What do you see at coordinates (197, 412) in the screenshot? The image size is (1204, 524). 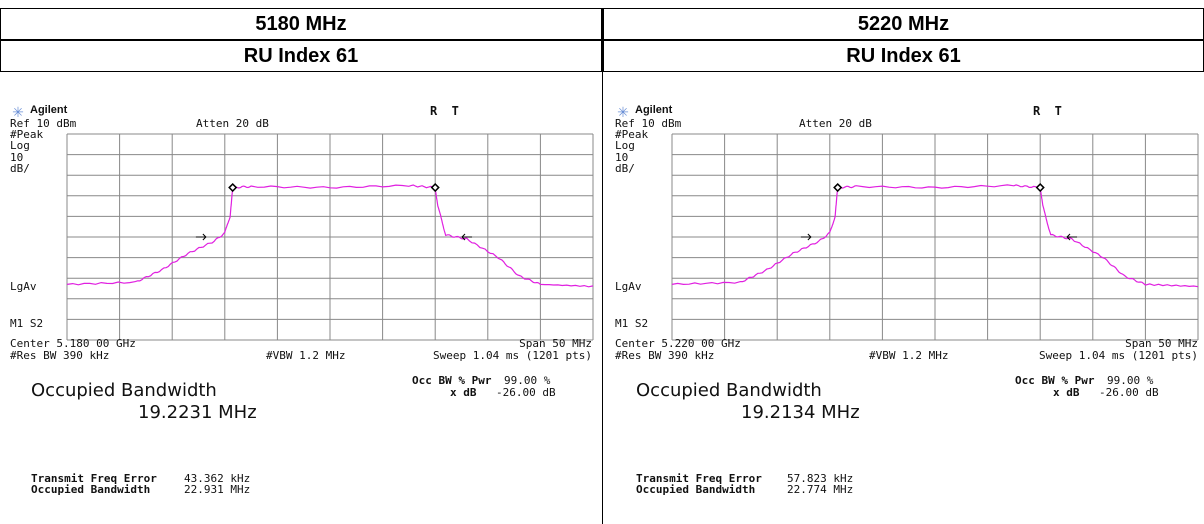 I see `occupied-bw-value: 19.2231 MHz` at bounding box center [197, 412].